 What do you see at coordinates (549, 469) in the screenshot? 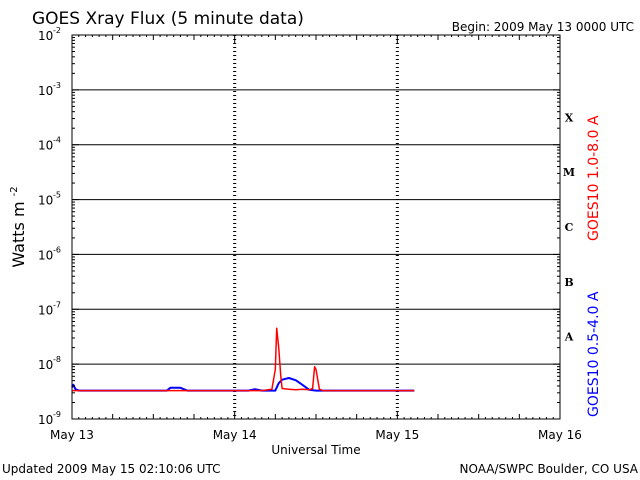
I see `agency-credit: NOAA/SWPC Boulder, CO USA` at bounding box center [549, 469].